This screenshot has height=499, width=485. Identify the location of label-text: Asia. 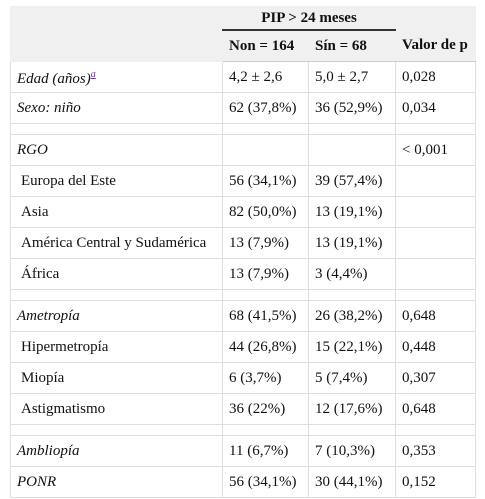
(35, 211).